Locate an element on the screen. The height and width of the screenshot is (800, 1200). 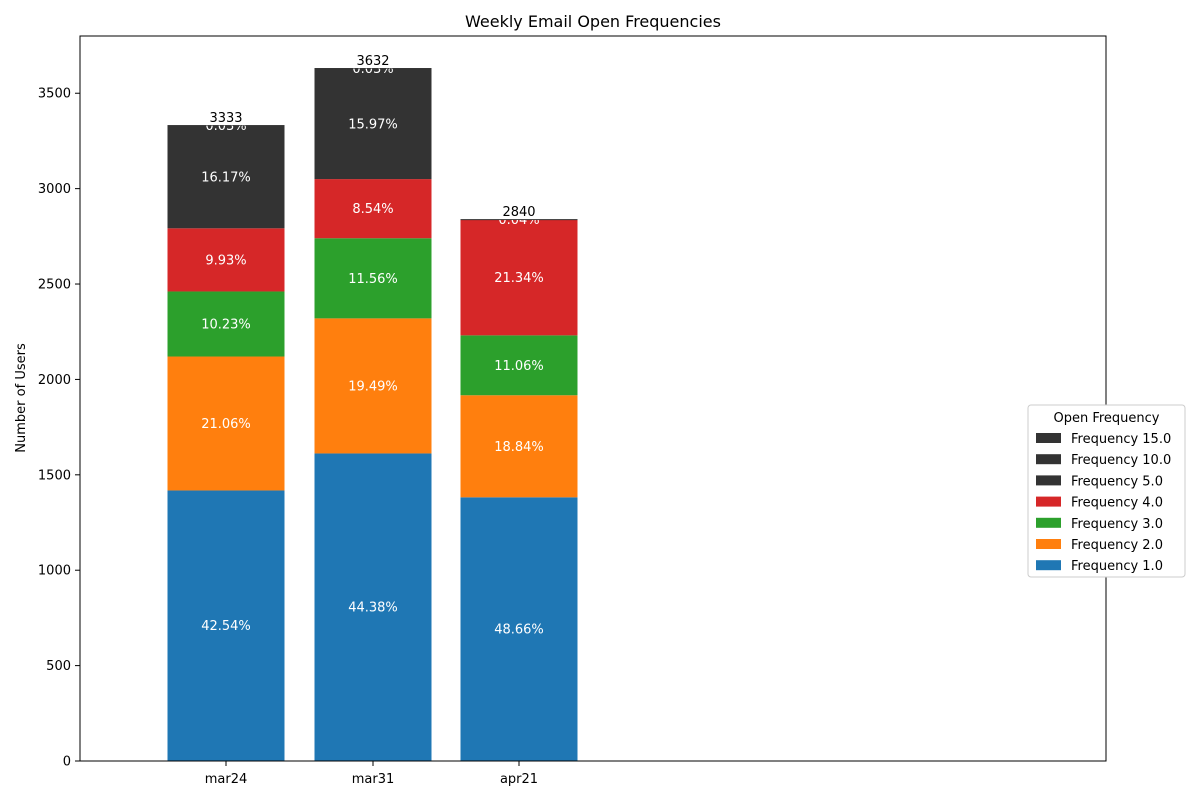
segment-percent-label: 42.54% is located at coordinates (226, 626).